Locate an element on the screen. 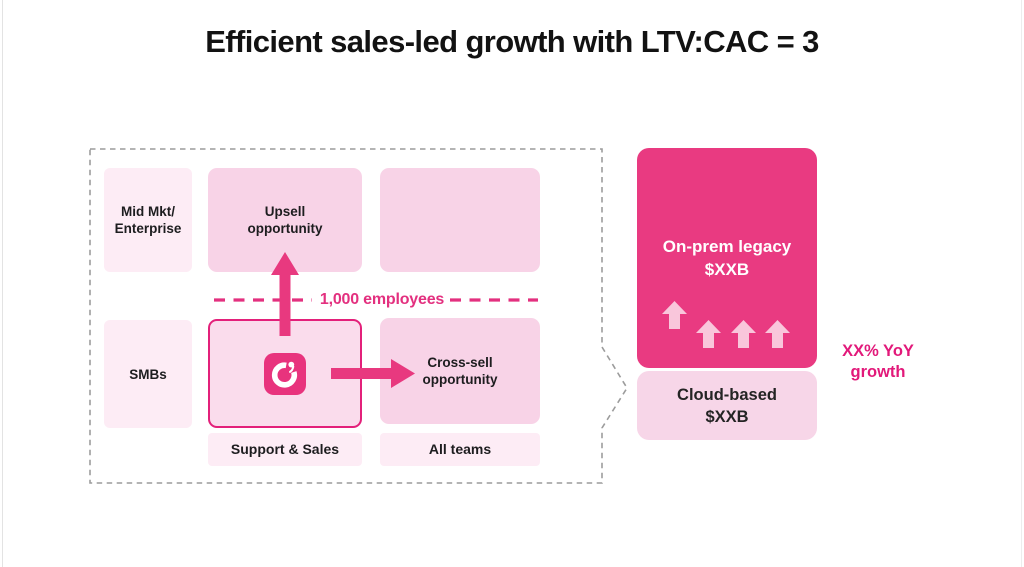  on-prem-legacy-box: On-prem legacy $XXB is located at coordinates (727, 258).